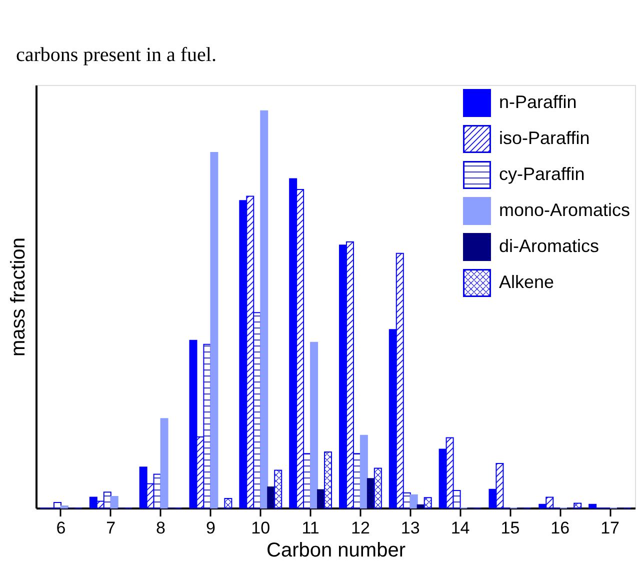  Describe the element at coordinates (116, 55) in the screenshot. I see `text: carbons present in a fuel.` at that location.